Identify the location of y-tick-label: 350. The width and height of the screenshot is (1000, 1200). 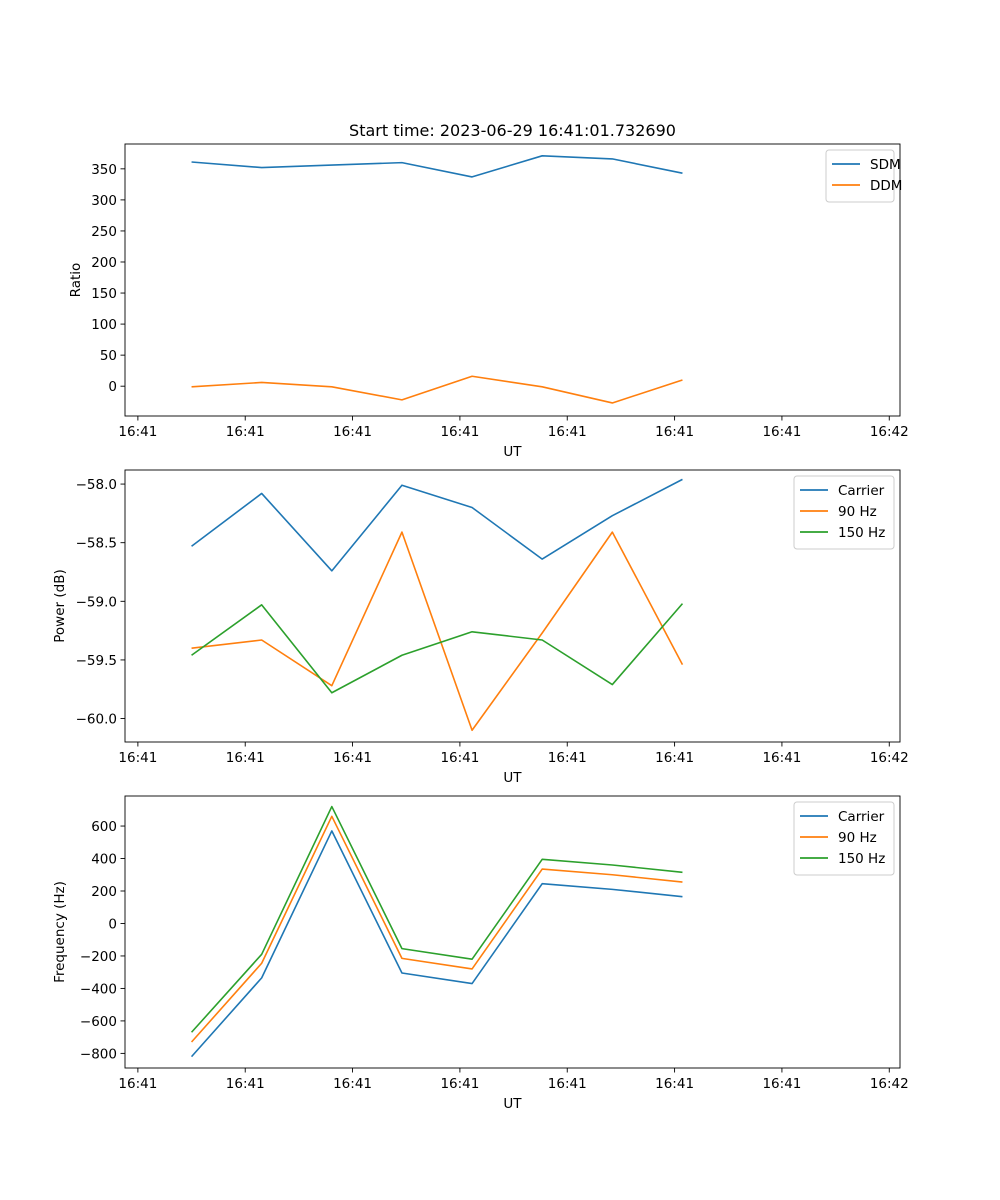
(104, 170).